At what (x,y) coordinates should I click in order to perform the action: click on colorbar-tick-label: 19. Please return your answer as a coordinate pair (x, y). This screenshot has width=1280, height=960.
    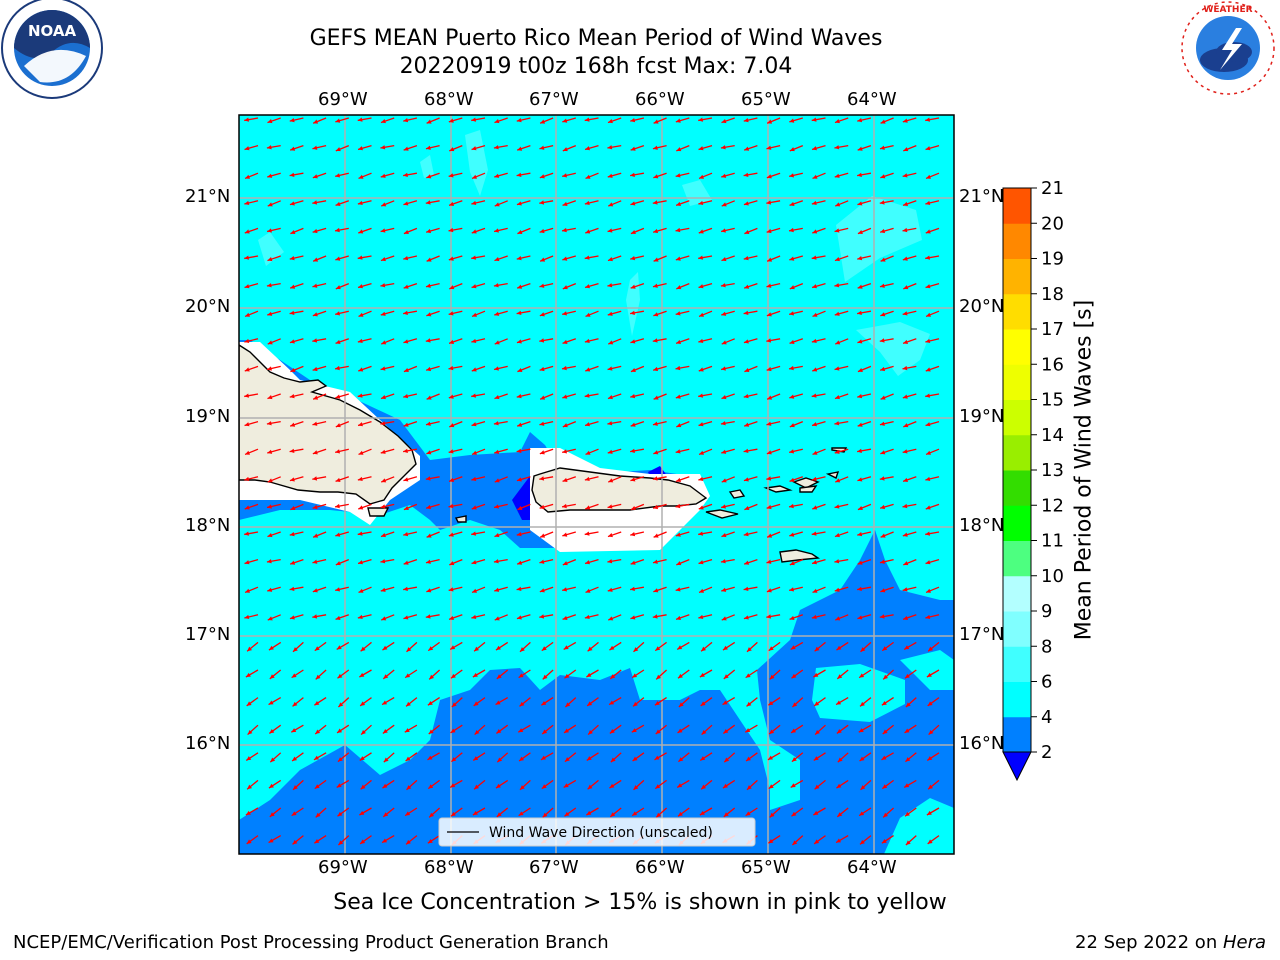
    Looking at the image, I should click on (1052, 259).